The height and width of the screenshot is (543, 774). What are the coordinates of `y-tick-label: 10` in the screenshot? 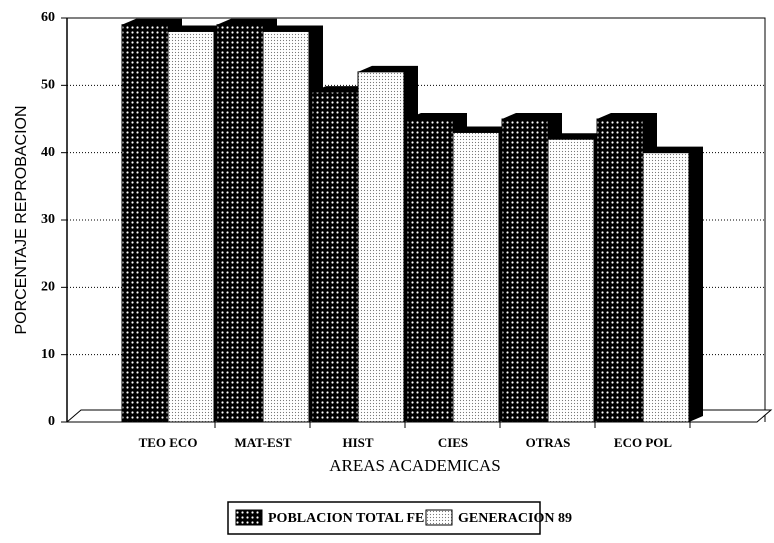 It's located at (48, 354).